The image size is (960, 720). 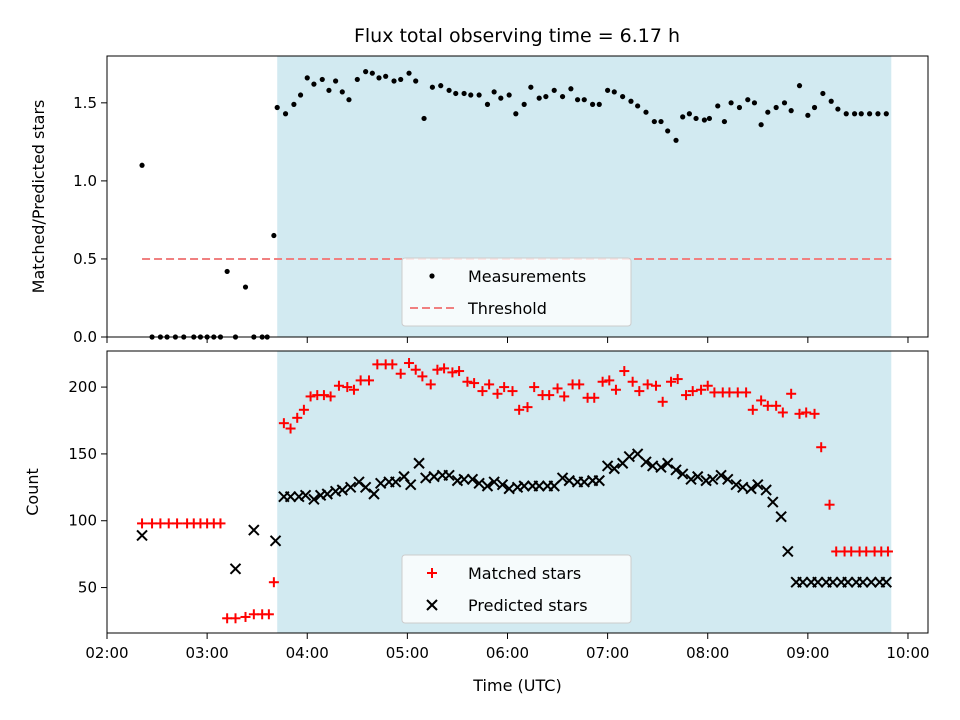 I want to click on y-tick-label: 1.5, so click(x=85, y=103).